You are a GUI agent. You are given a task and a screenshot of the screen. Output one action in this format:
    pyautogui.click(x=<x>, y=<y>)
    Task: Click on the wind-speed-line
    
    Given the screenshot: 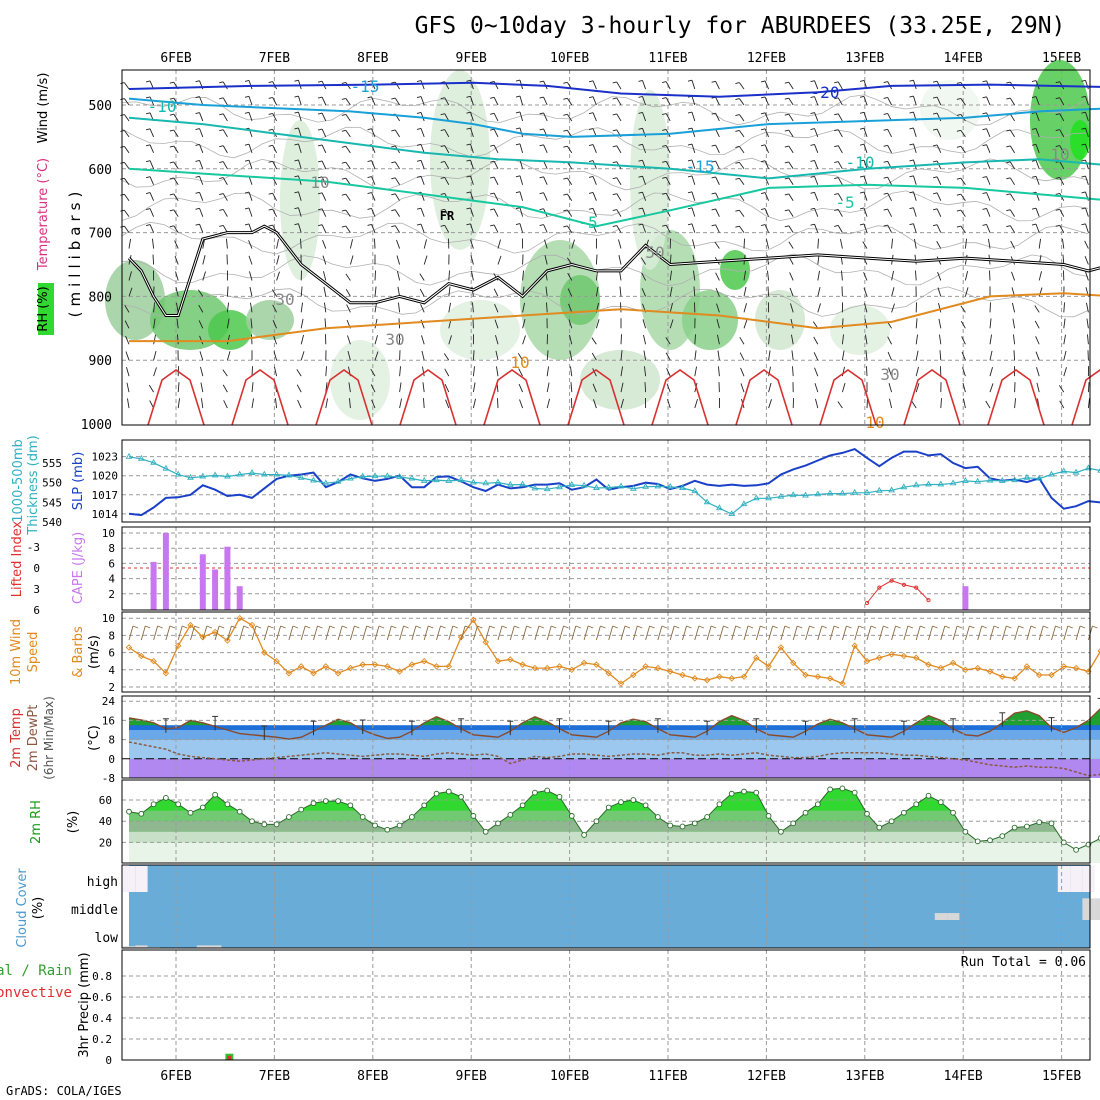 What is the action you would take?
    pyautogui.click(x=614, y=651)
    